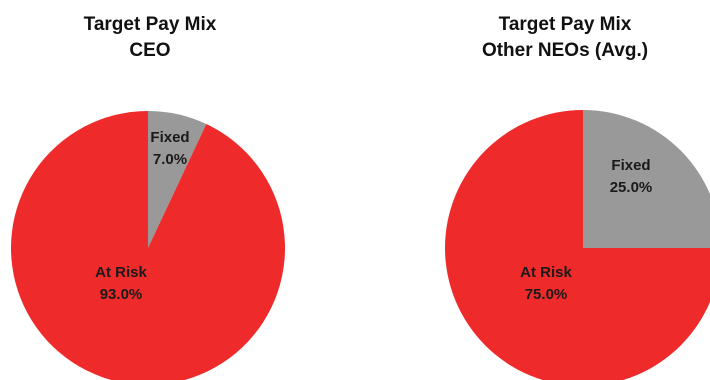  Describe the element at coordinates (565, 50) in the screenshot. I see `chart-title-line2: Other NEOs (Avg.)` at that location.